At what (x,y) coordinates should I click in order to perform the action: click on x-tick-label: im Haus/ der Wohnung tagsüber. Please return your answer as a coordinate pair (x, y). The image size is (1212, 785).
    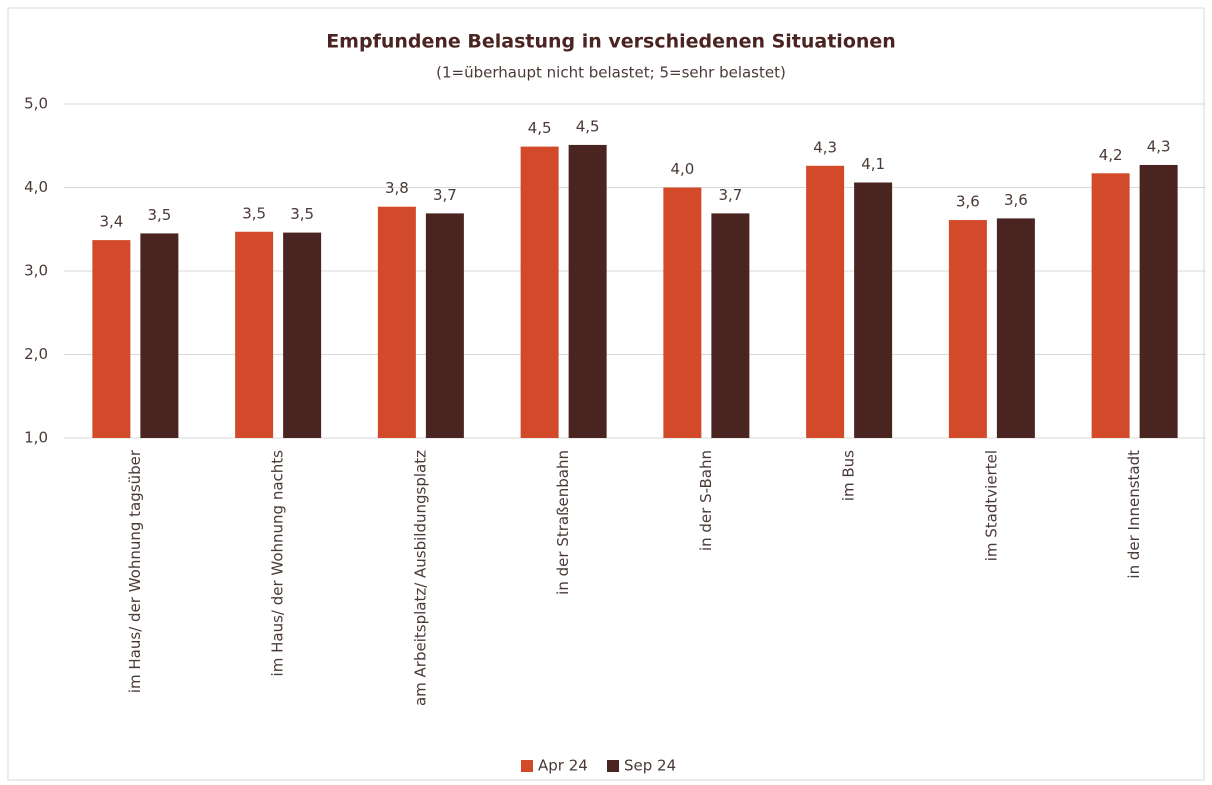
    Looking at the image, I should click on (135, 571).